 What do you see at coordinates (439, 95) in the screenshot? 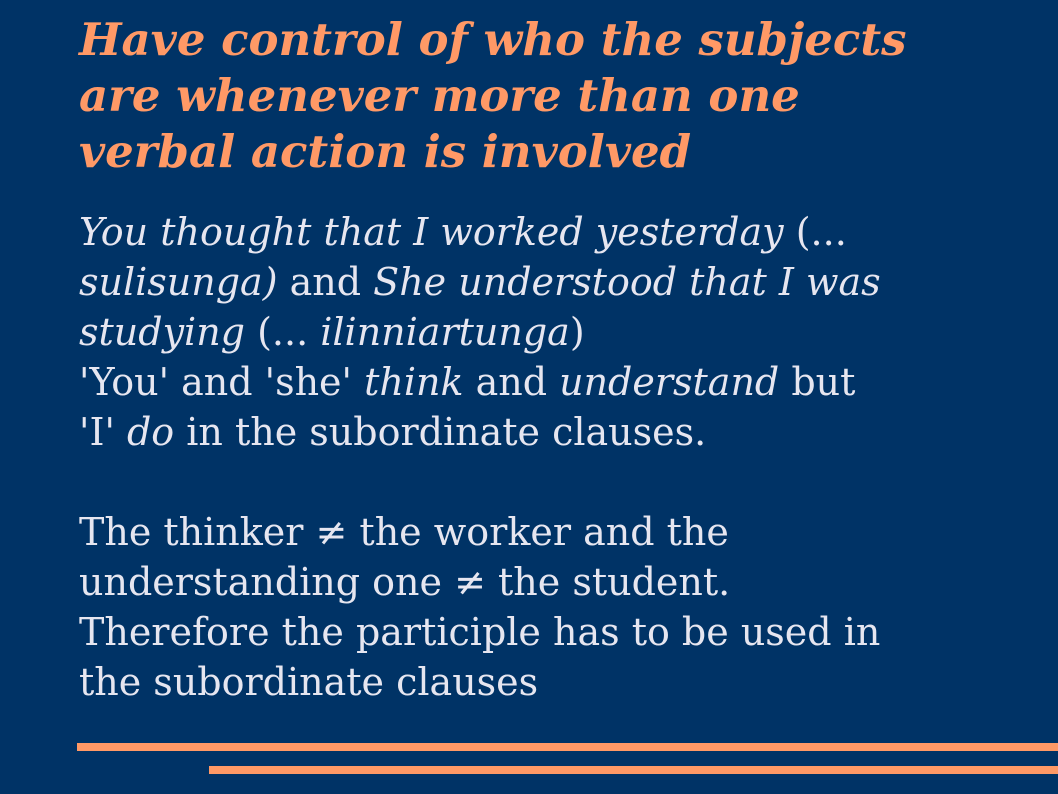
I see `title-line-2: are whenever more than one` at bounding box center [439, 95].